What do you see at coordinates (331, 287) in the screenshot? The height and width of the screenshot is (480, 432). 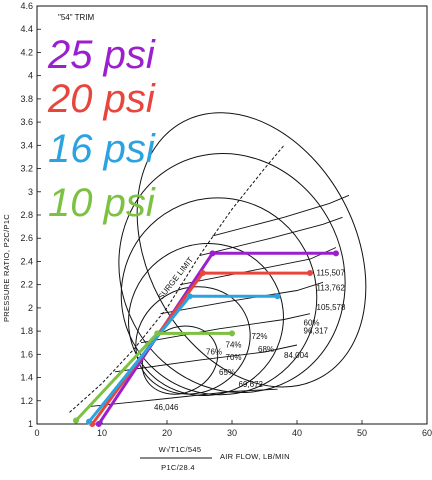 I see `speed-line-label: 113,762` at bounding box center [331, 287].